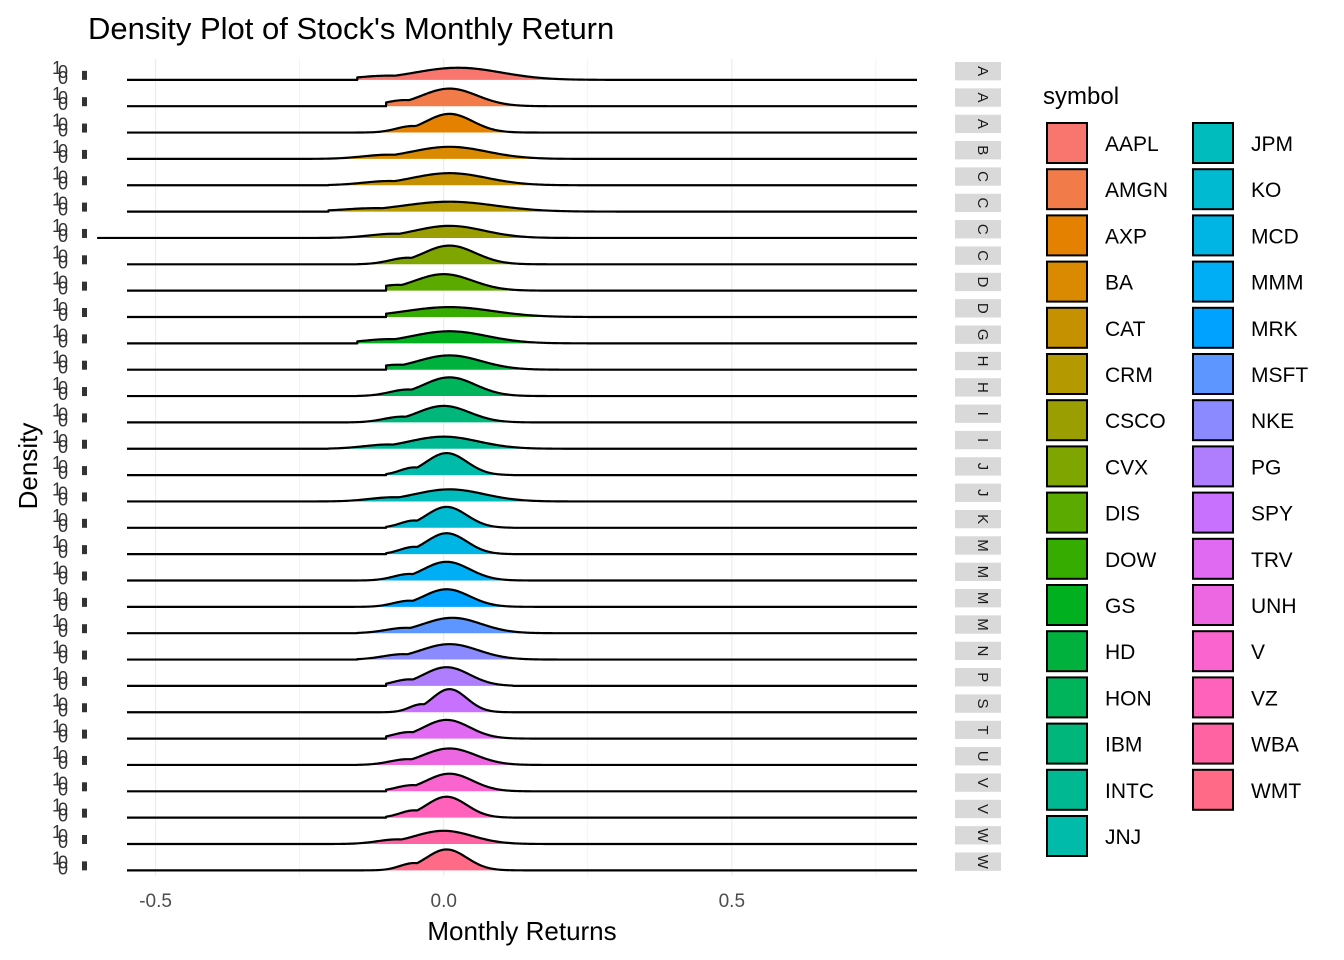 This screenshot has width=1344, height=960. What do you see at coordinates (1120, 606) in the screenshot?
I see `legend-label: GS` at bounding box center [1120, 606].